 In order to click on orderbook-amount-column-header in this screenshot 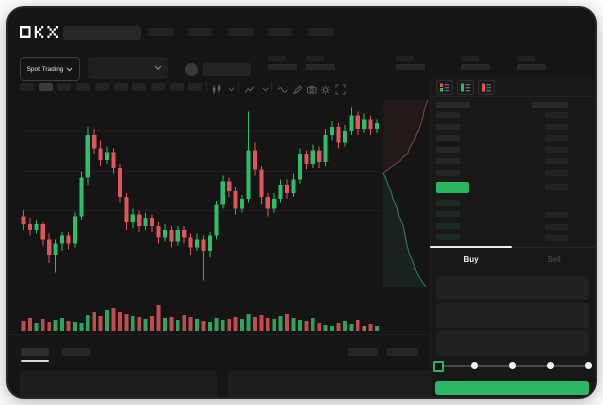, I will do `click(550, 105)`.